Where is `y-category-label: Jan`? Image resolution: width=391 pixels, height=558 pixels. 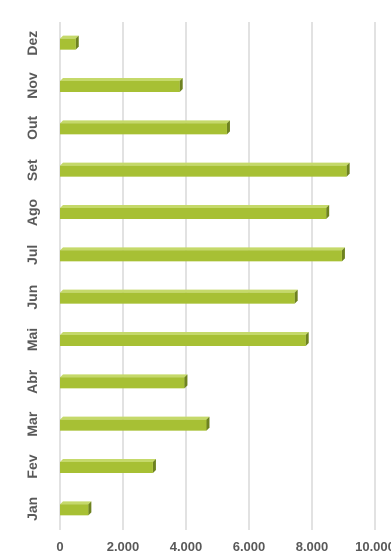
y-category-label: Jan is located at coordinates (32, 509).